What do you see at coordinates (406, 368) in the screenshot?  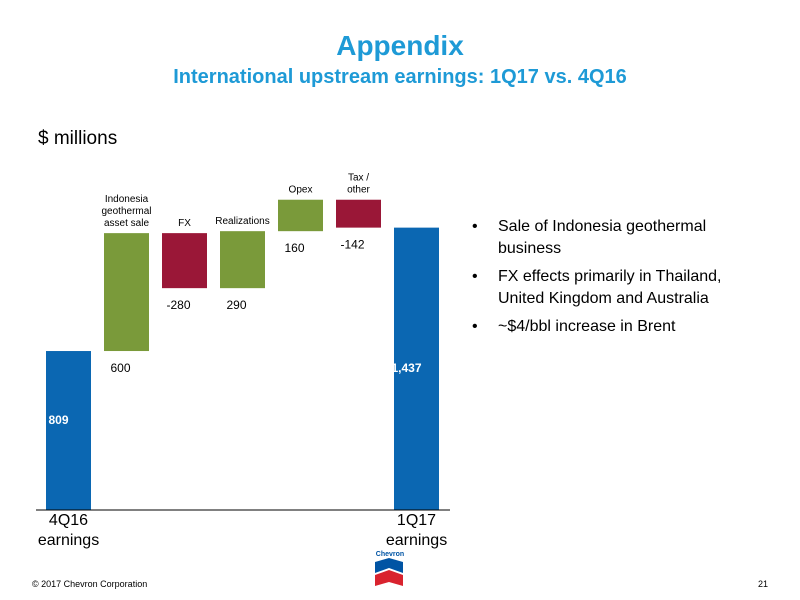 I see `bar-value-label: 1,437` at bounding box center [406, 368].